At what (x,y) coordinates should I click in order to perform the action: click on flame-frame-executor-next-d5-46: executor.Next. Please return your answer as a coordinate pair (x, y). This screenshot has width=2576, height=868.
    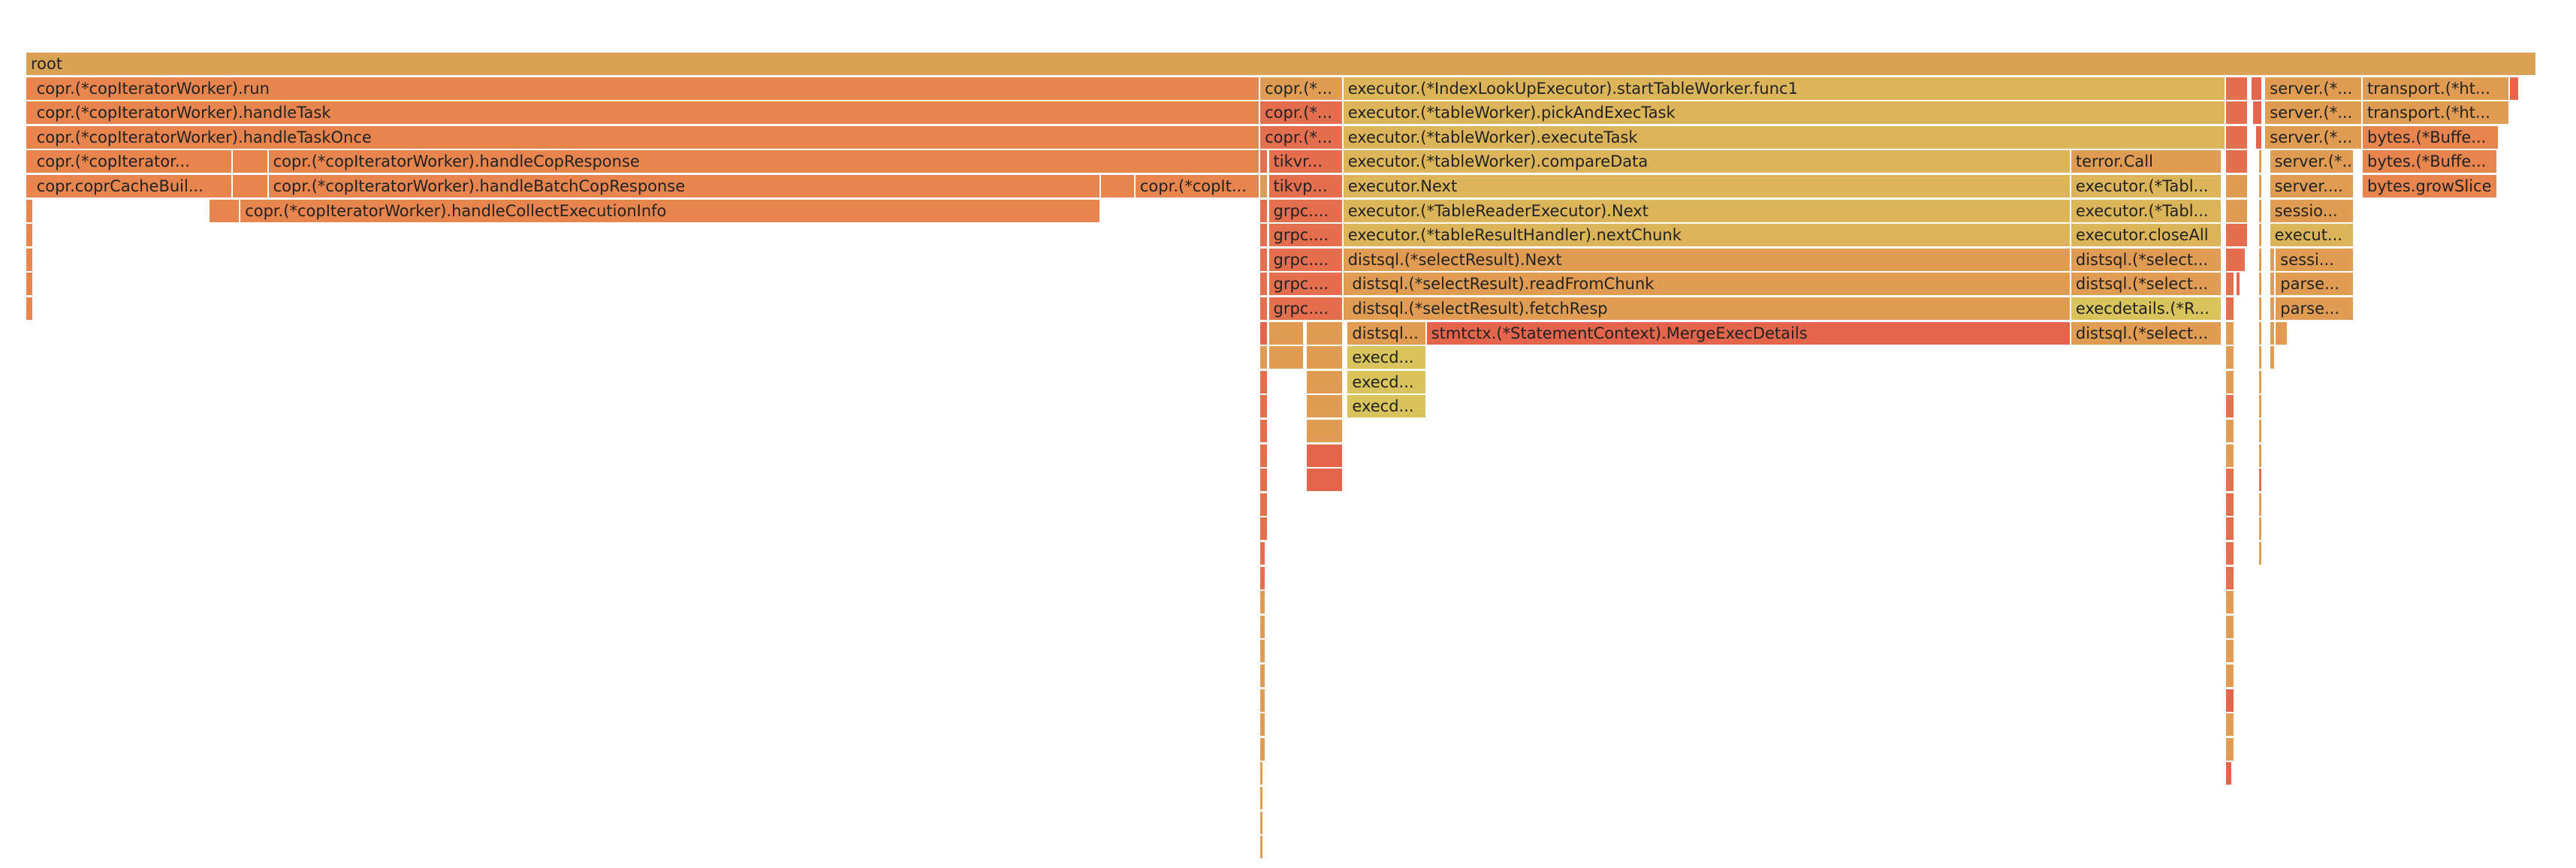
    Looking at the image, I should click on (1707, 186).